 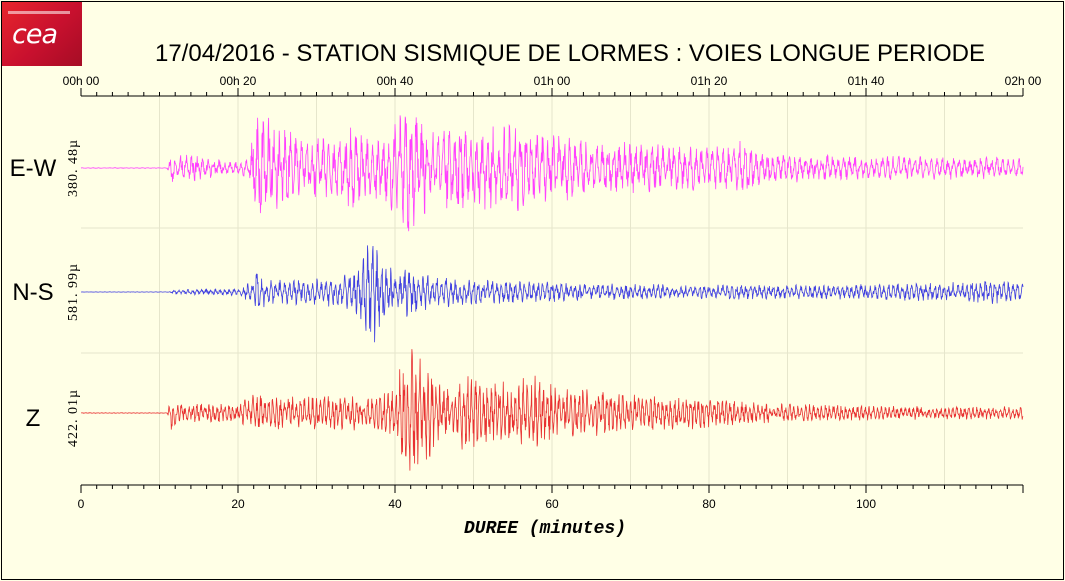 I want to click on cea-logo: cea, so click(x=42, y=34).